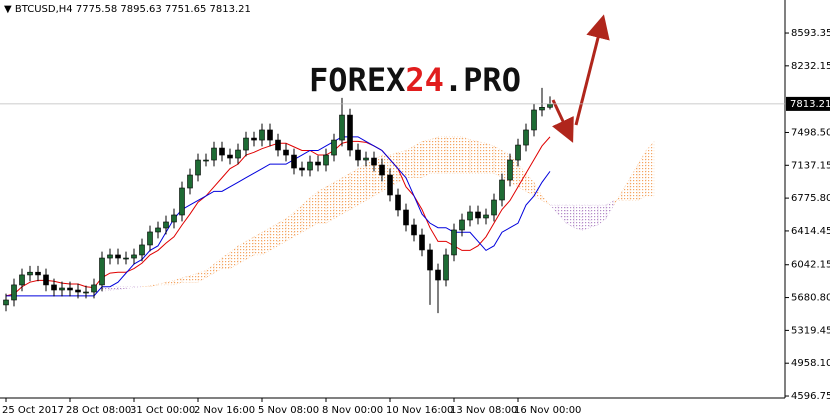 This screenshot has width=830, height=420. What do you see at coordinates (592, 70) in the screenshot?
I see `arrow-up` at bounding box center [592, 70].